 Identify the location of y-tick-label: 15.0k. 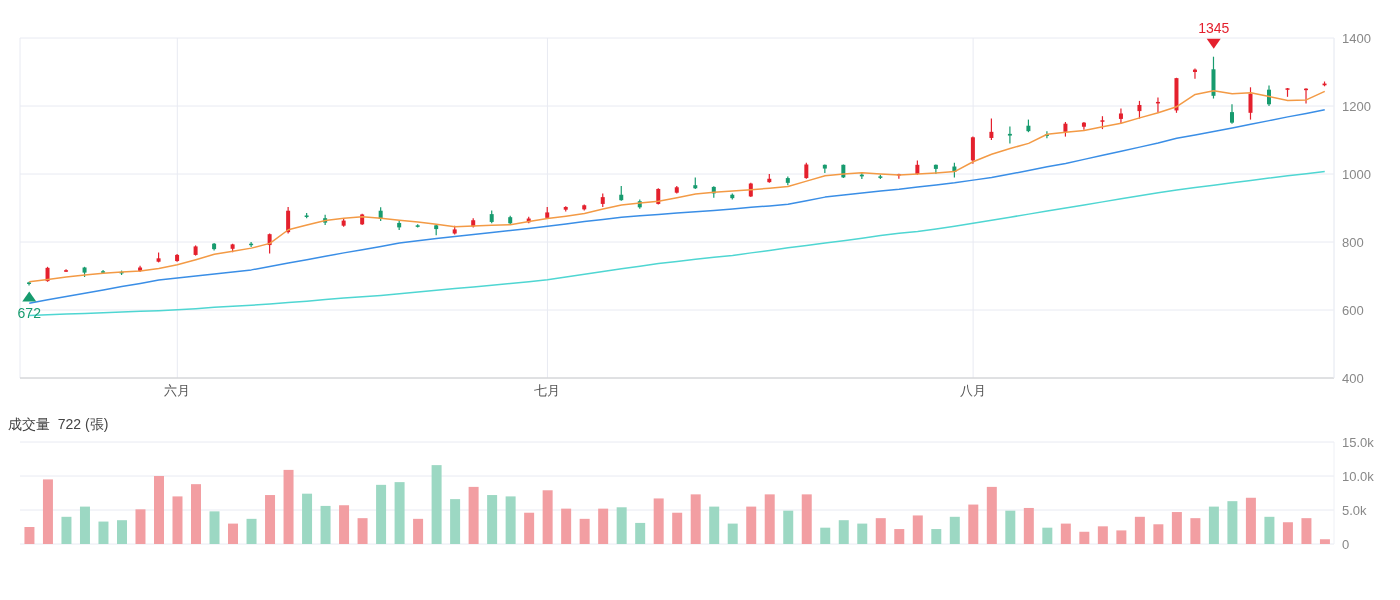
(1358, 442).